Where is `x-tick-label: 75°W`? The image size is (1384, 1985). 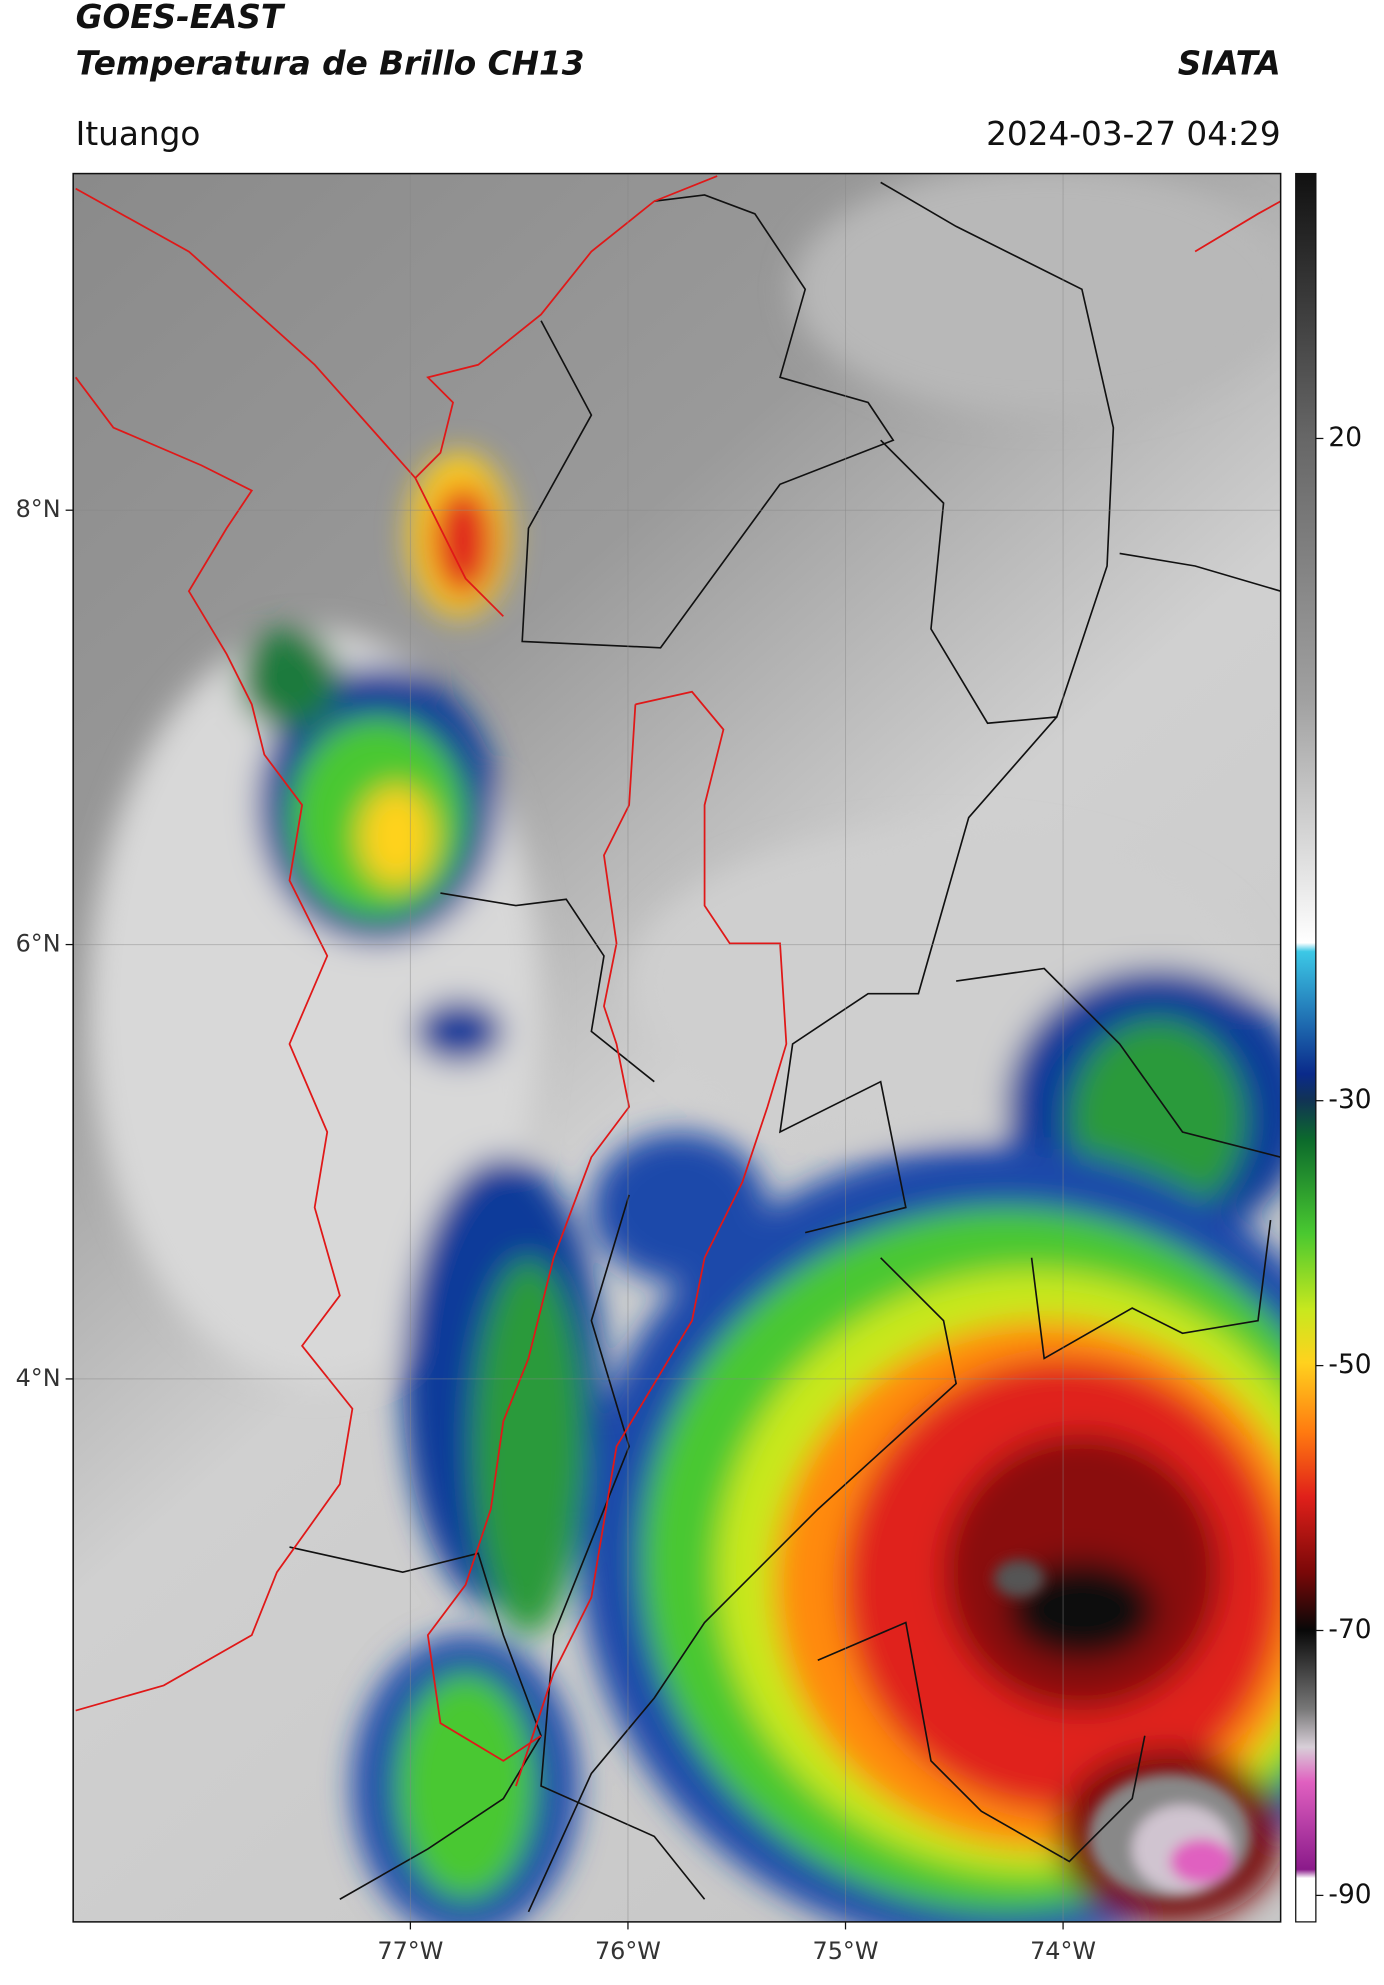
x-tick-label: 75°W is located at coordinates (846, 1951).